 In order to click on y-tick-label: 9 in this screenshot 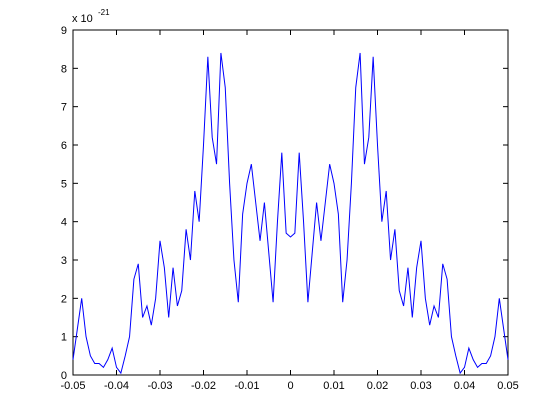, I will do `click(64, 31)`.